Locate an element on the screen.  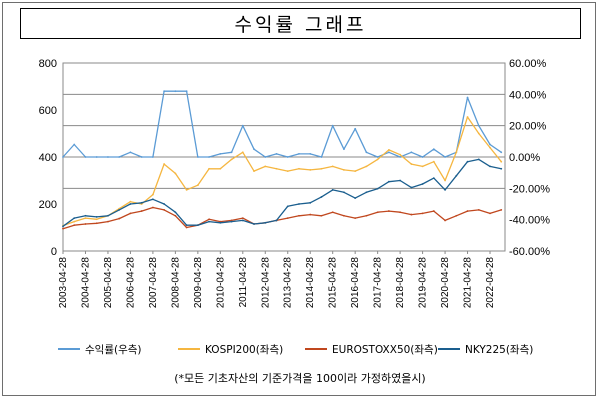
right-axis-tick-label: -40.00% is located at coordinates (529, 221).